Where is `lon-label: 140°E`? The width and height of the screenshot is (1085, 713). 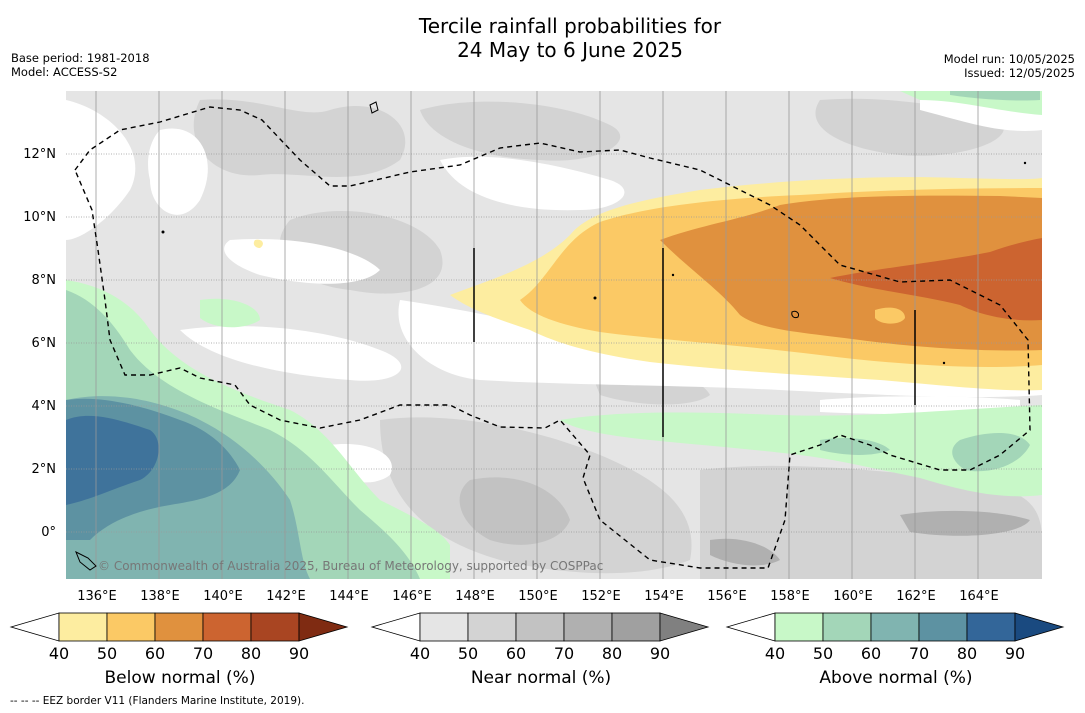
lon-label: 140°E is located at coordinates (223, 596).